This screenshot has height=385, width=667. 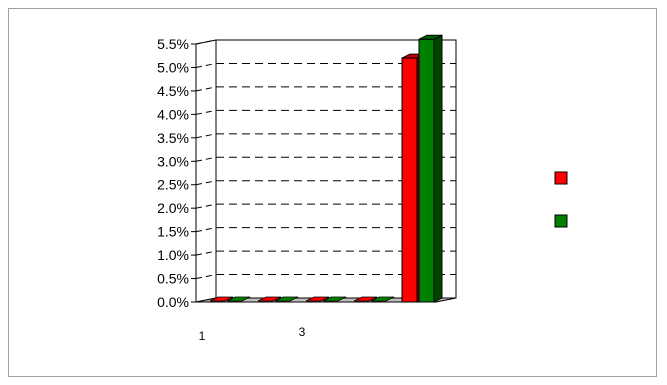 I want to click on y-tick-label: 0.0%, so click(x=173, y=302).